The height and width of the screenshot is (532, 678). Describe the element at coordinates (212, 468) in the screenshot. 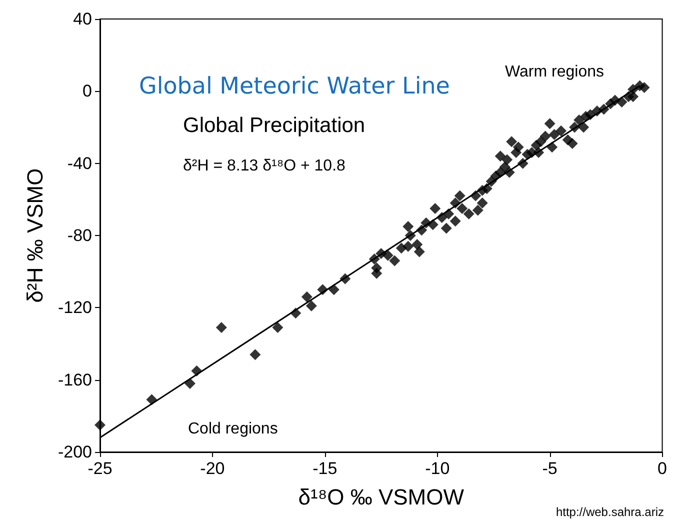

I see `x-tick-label: -20` at that location.